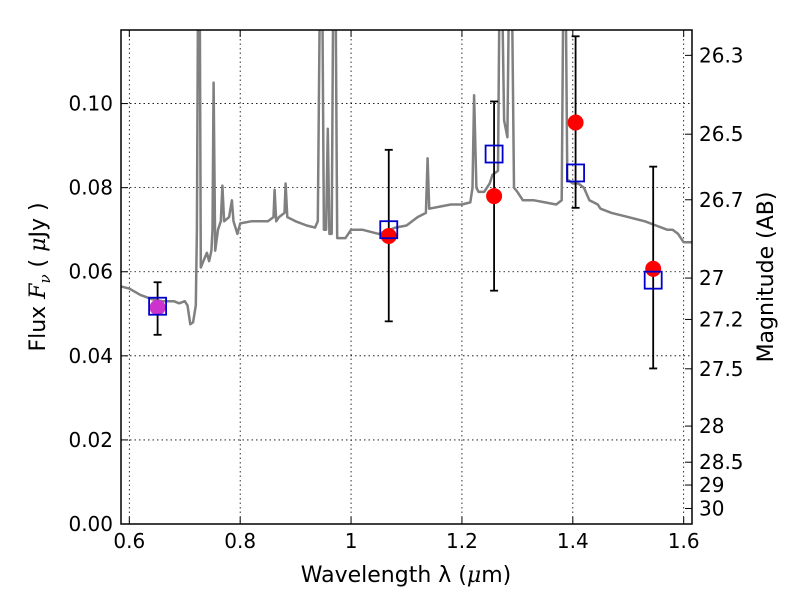 This screenshot has width=800, height=600. Describe the element at coordinates (240, 541) in the screenshot. I see `x-tick-label: 0.8` at that location.